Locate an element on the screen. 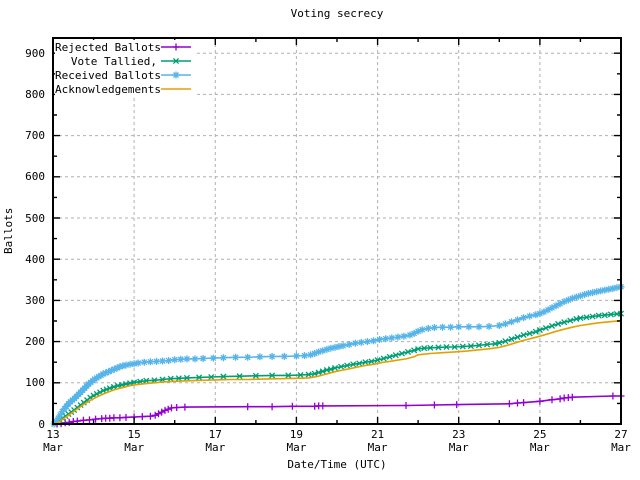  x-tick-label: 21 Mar is located at coordinates (378, 441).